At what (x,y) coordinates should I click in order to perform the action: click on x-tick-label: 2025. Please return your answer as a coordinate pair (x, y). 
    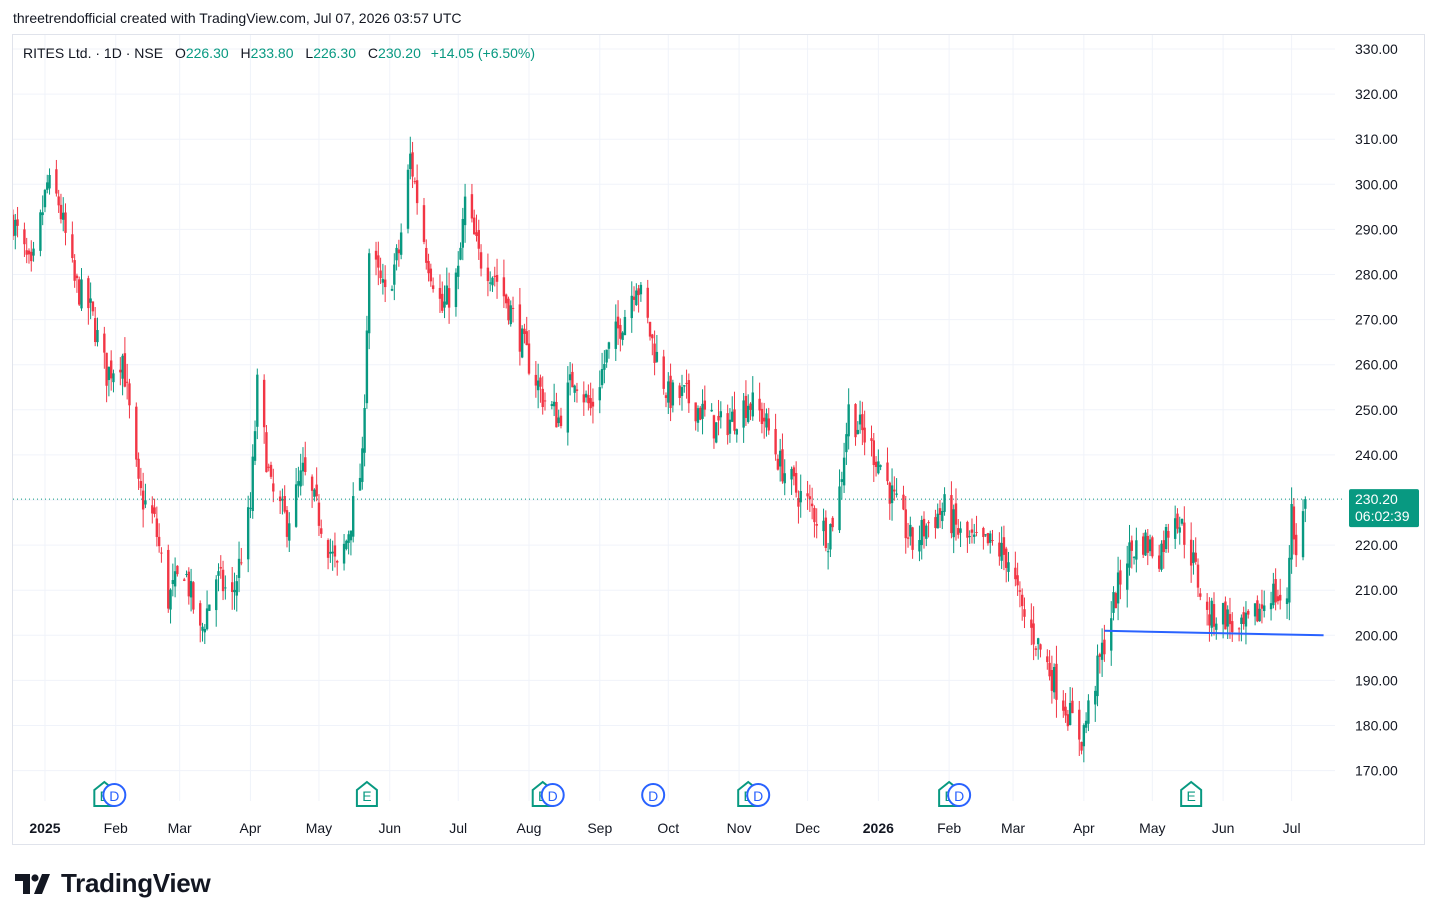
    Looking at the image, I should click on (44, 828).